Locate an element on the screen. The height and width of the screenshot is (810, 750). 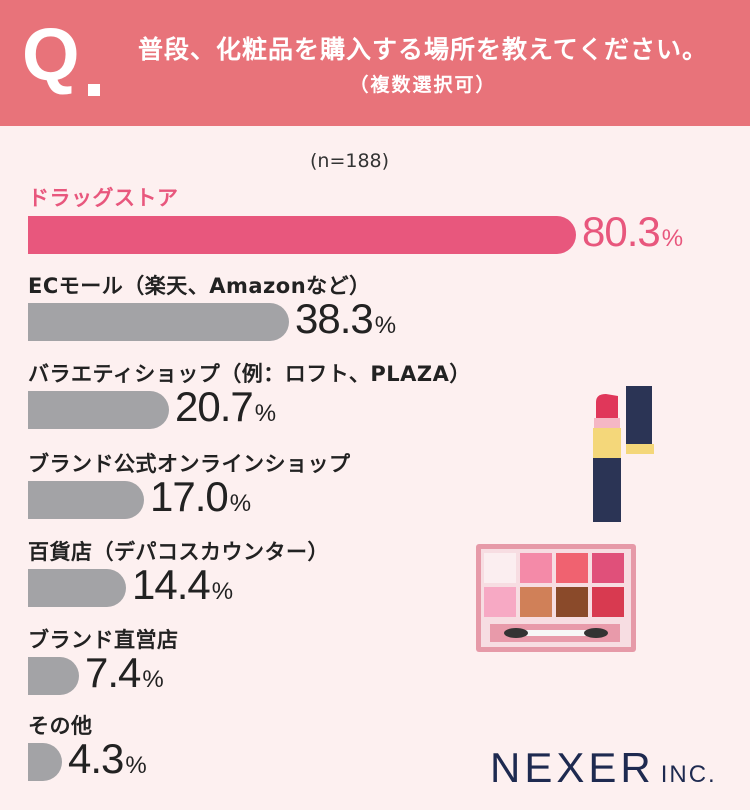
data-label: 14.4% is located at coordinates (182, 585).